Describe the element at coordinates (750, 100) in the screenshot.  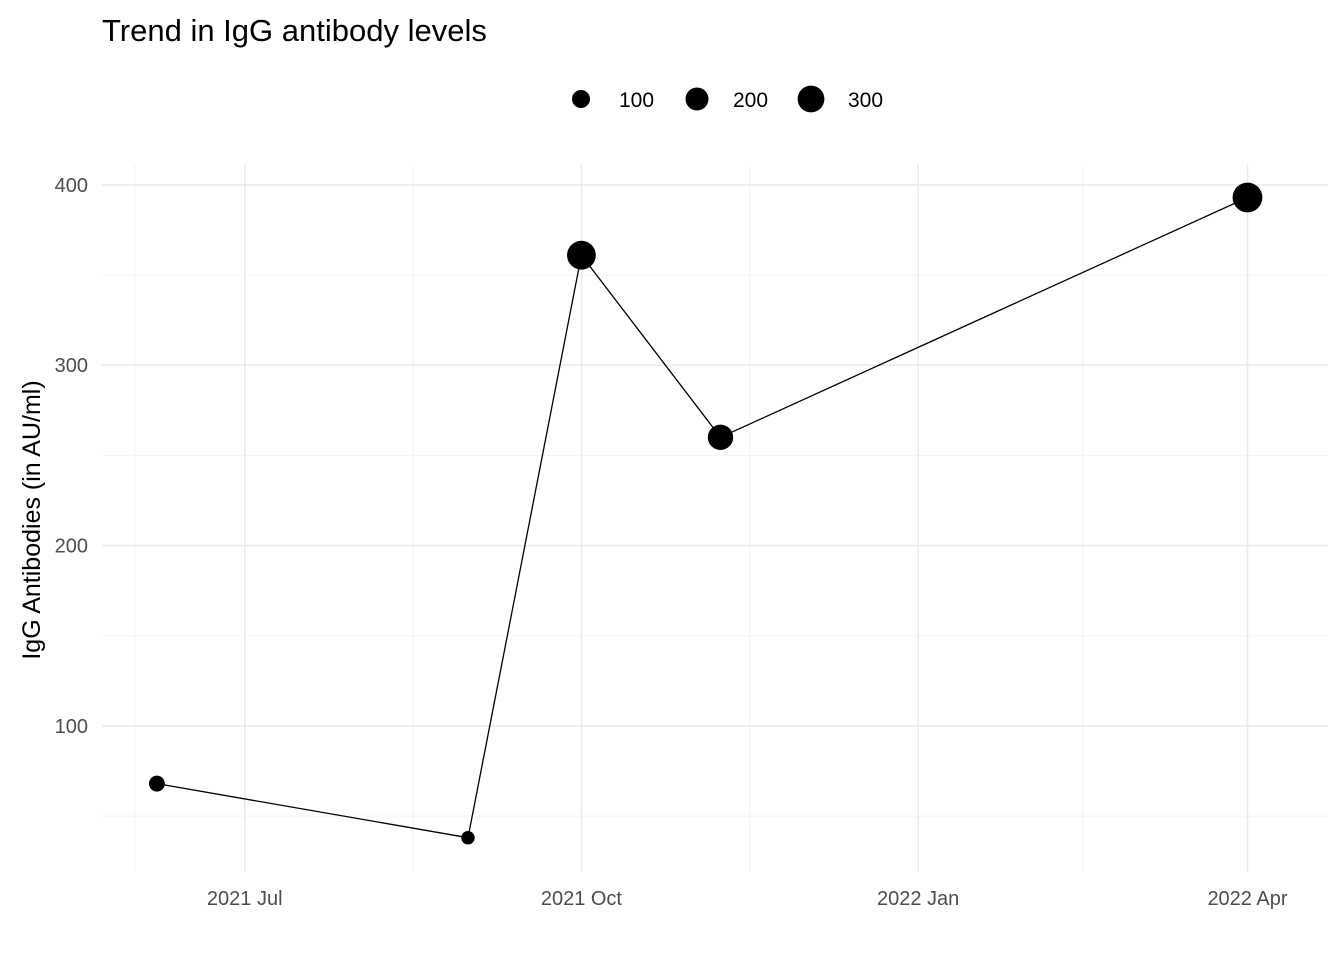
I see `legend-label: 200` at that location.